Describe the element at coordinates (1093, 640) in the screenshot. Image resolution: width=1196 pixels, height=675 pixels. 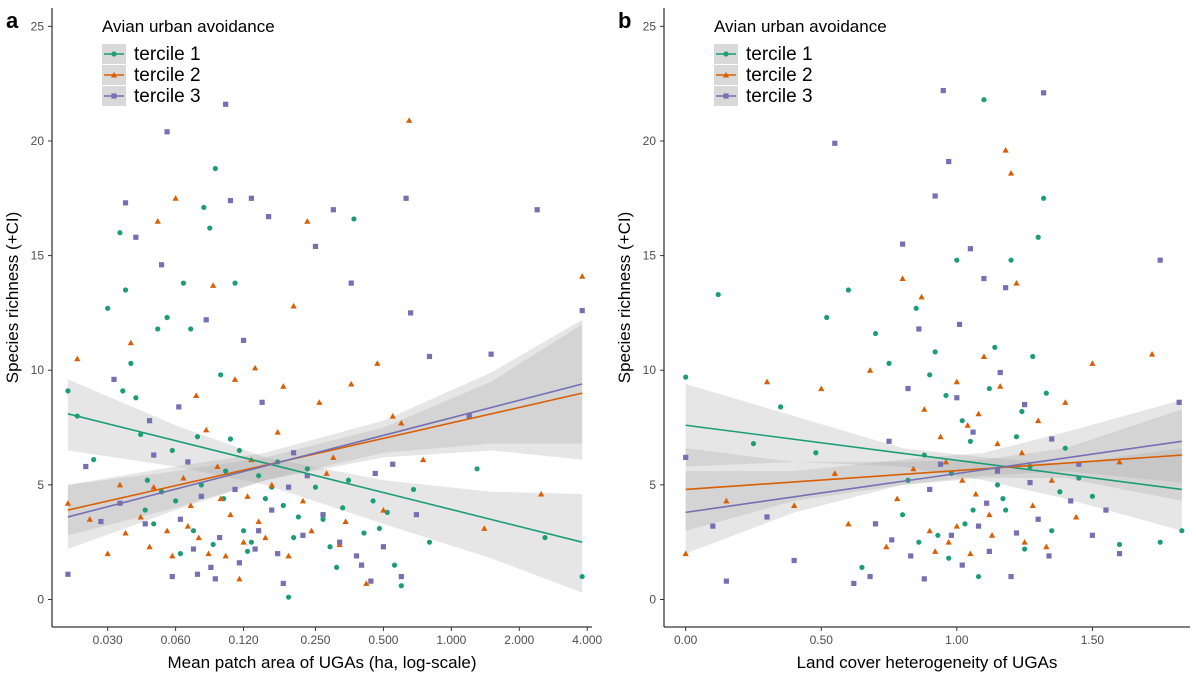
I see `x-tick-label: 1.50` at that location.